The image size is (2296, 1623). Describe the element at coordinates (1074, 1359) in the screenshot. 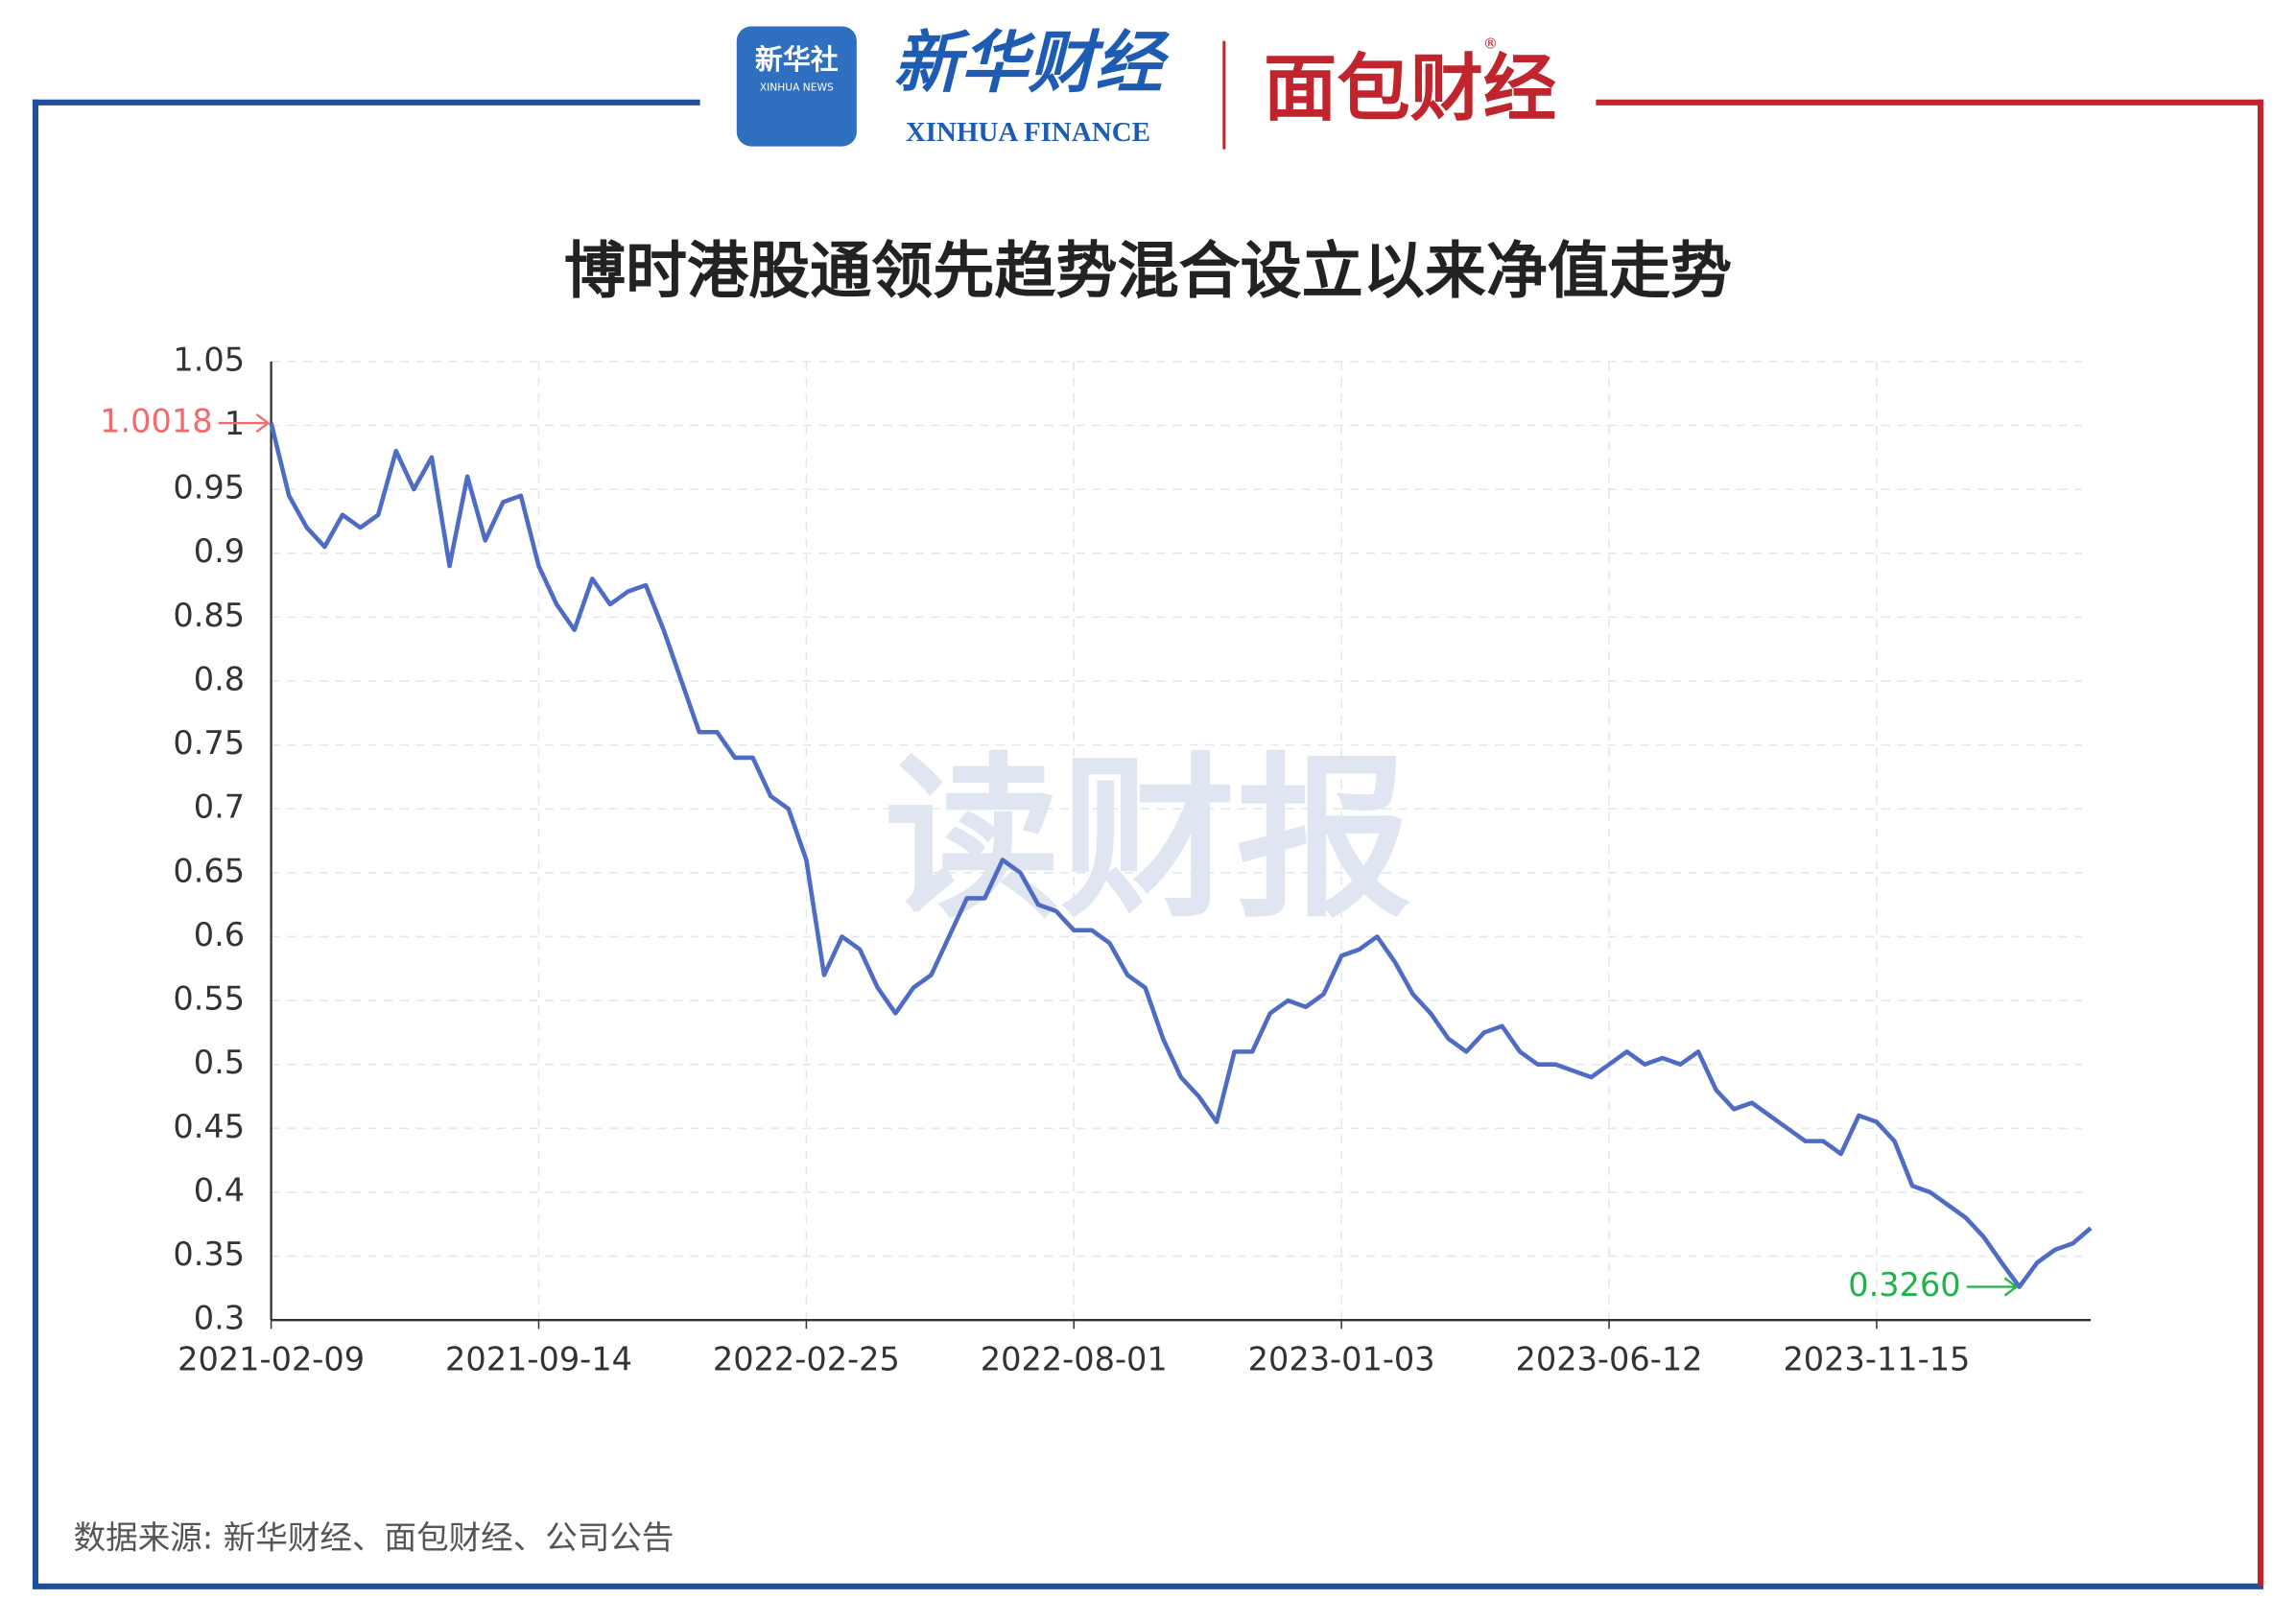

I see `x-tick-label: 2022-08-01` at that location.